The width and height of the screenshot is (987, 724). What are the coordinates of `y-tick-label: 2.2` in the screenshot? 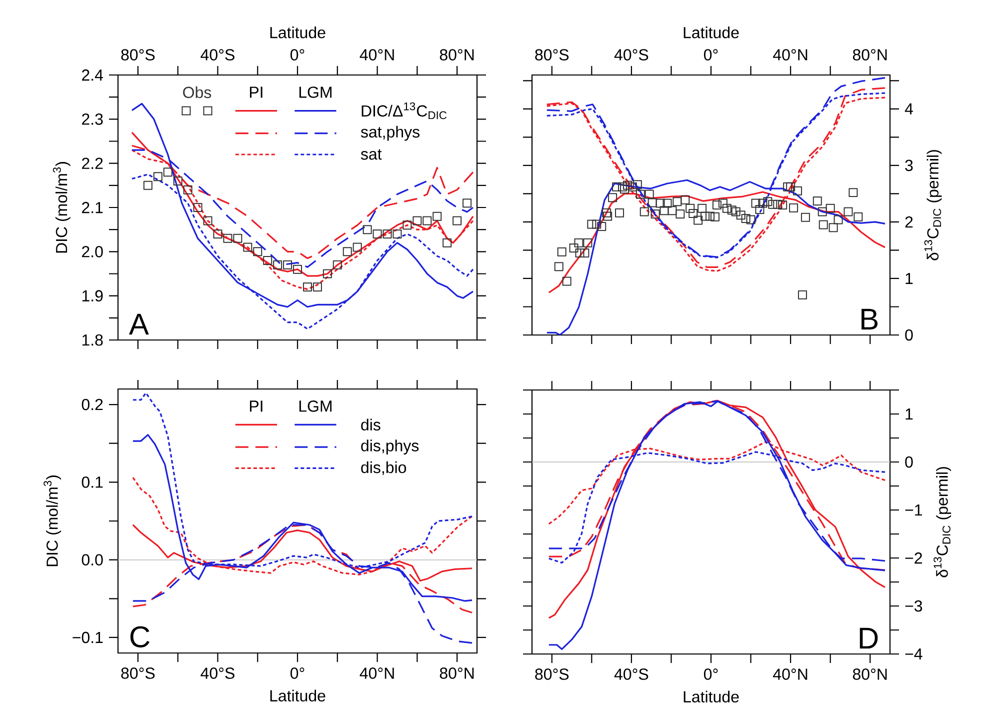 It's located at (92, 163).